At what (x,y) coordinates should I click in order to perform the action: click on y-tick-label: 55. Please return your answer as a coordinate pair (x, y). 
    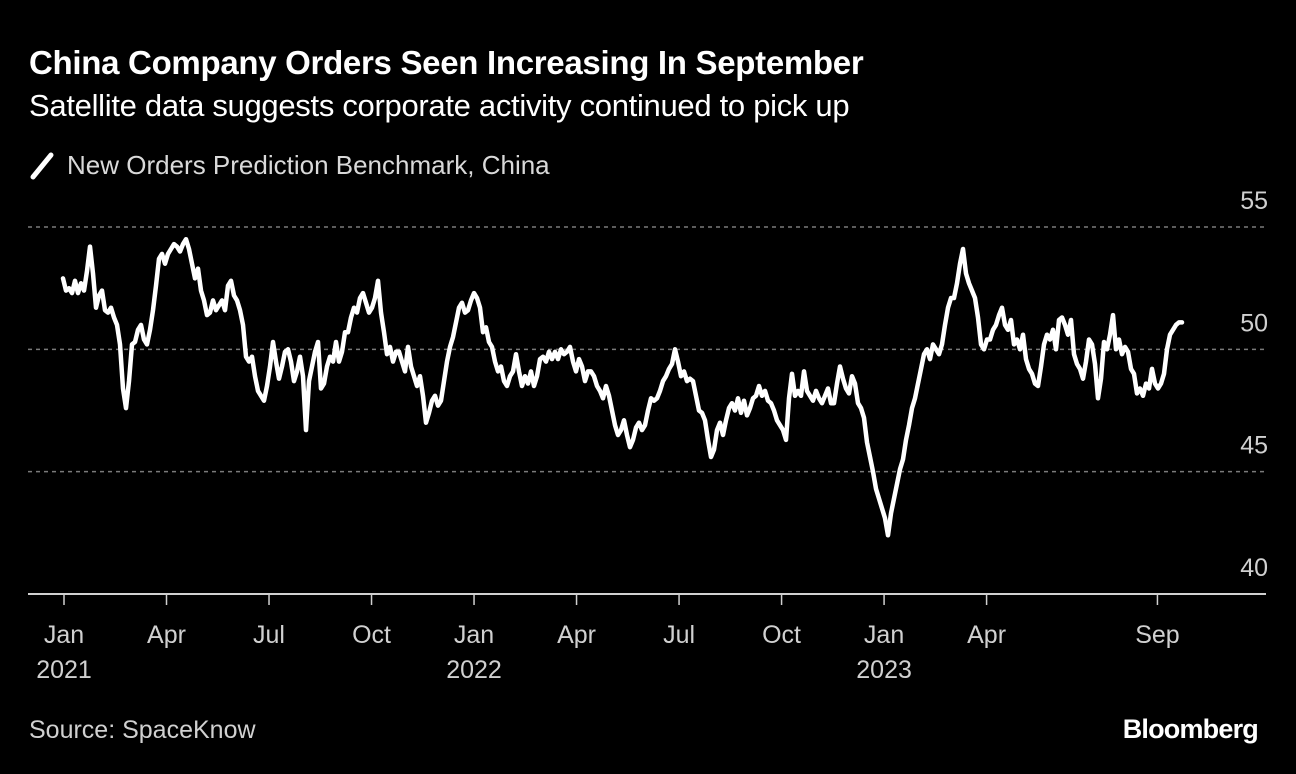
    Looking at the image, I should click on (1254, 201).